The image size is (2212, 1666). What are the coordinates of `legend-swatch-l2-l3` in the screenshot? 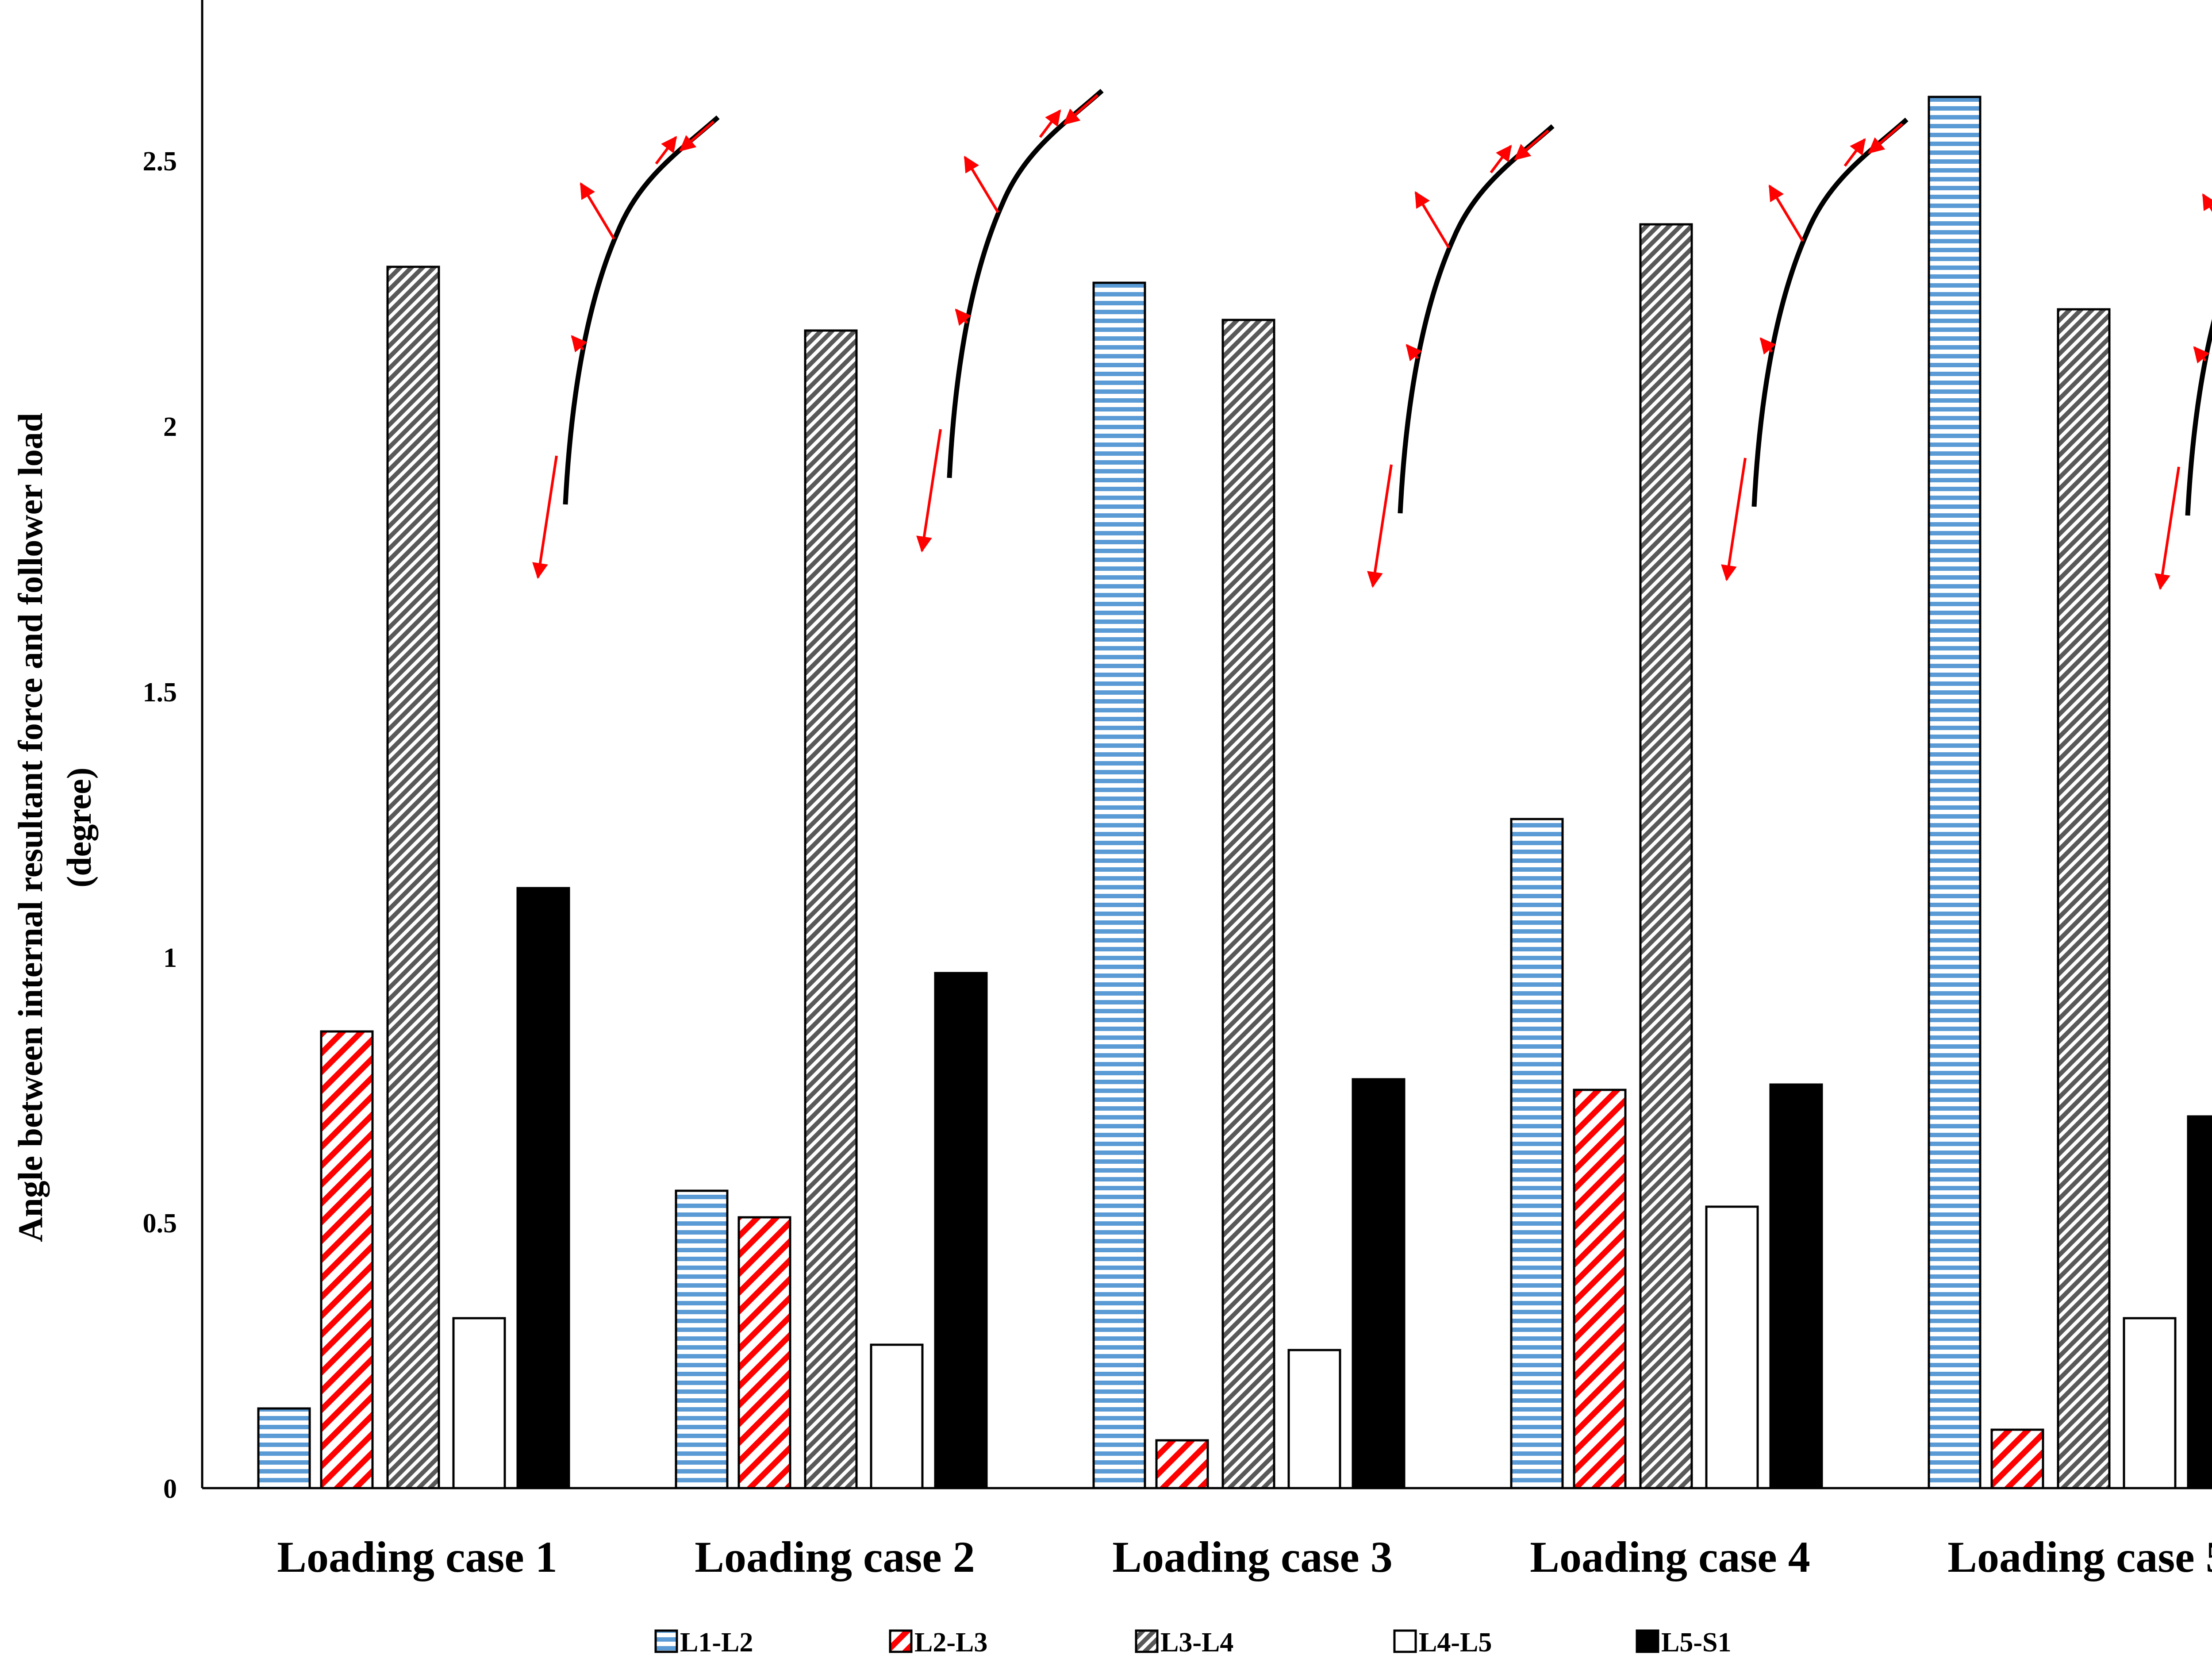 It's located at (901, 1641).